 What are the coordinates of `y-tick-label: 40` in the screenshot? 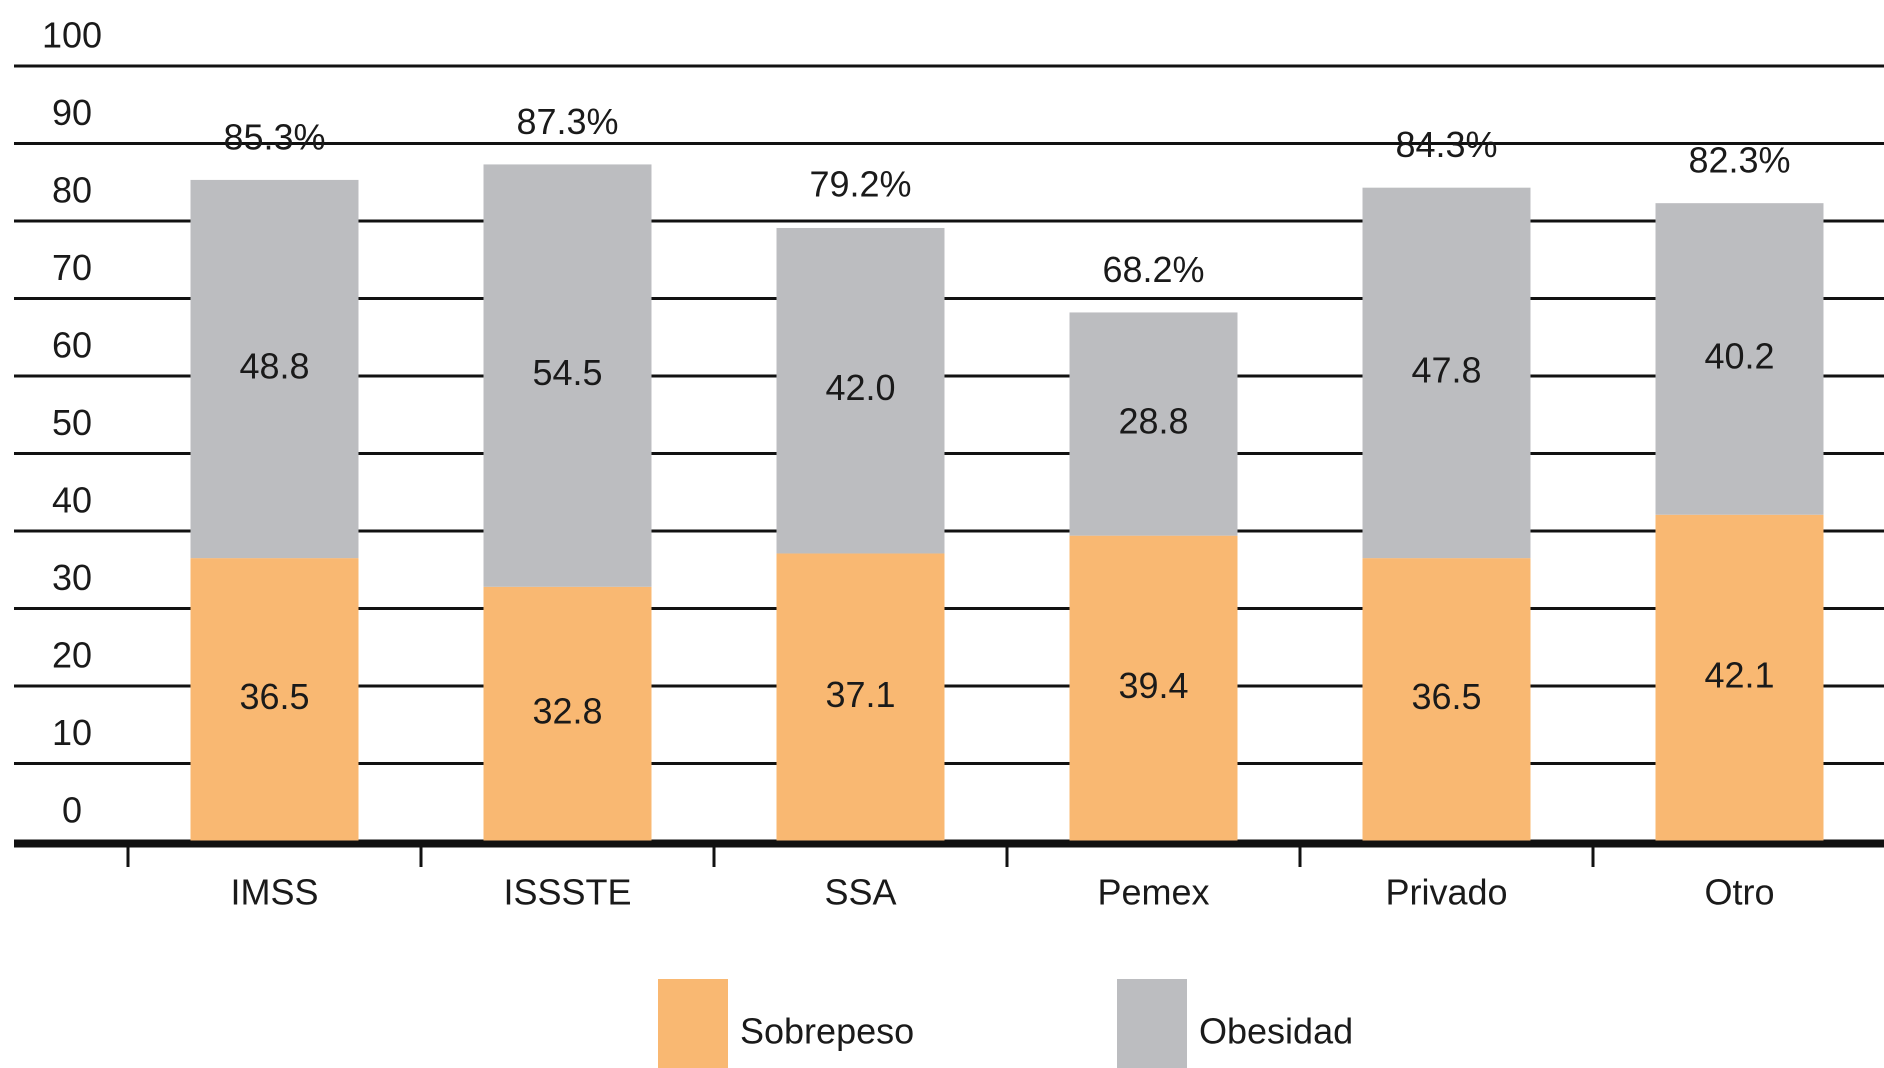 It's located at (72, 500).